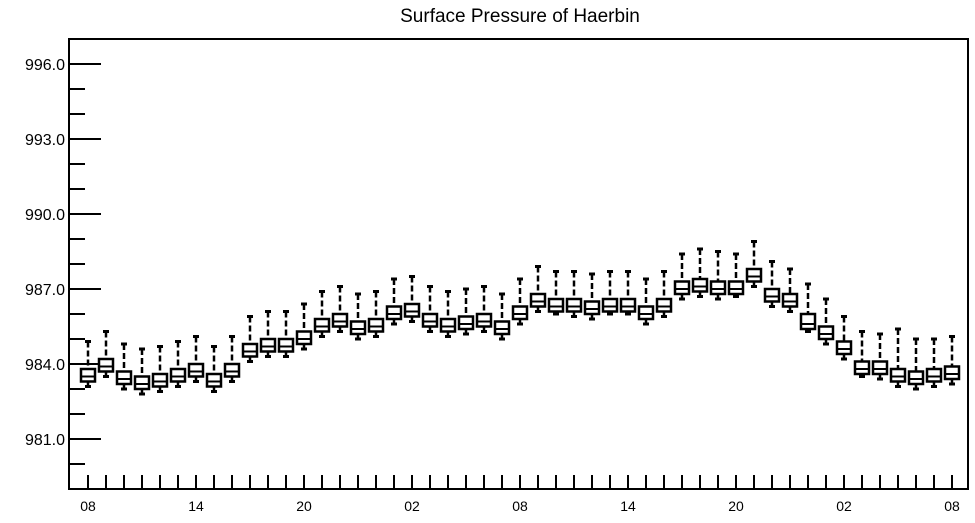 Image resolution: width=975 pixels, height=523 pixels. What do you see at coordinates (520, 494) in the screenshot?
I see `x-axis: 08 14 20 02 08 14 20 02 08` at bounding box center [520, 494].